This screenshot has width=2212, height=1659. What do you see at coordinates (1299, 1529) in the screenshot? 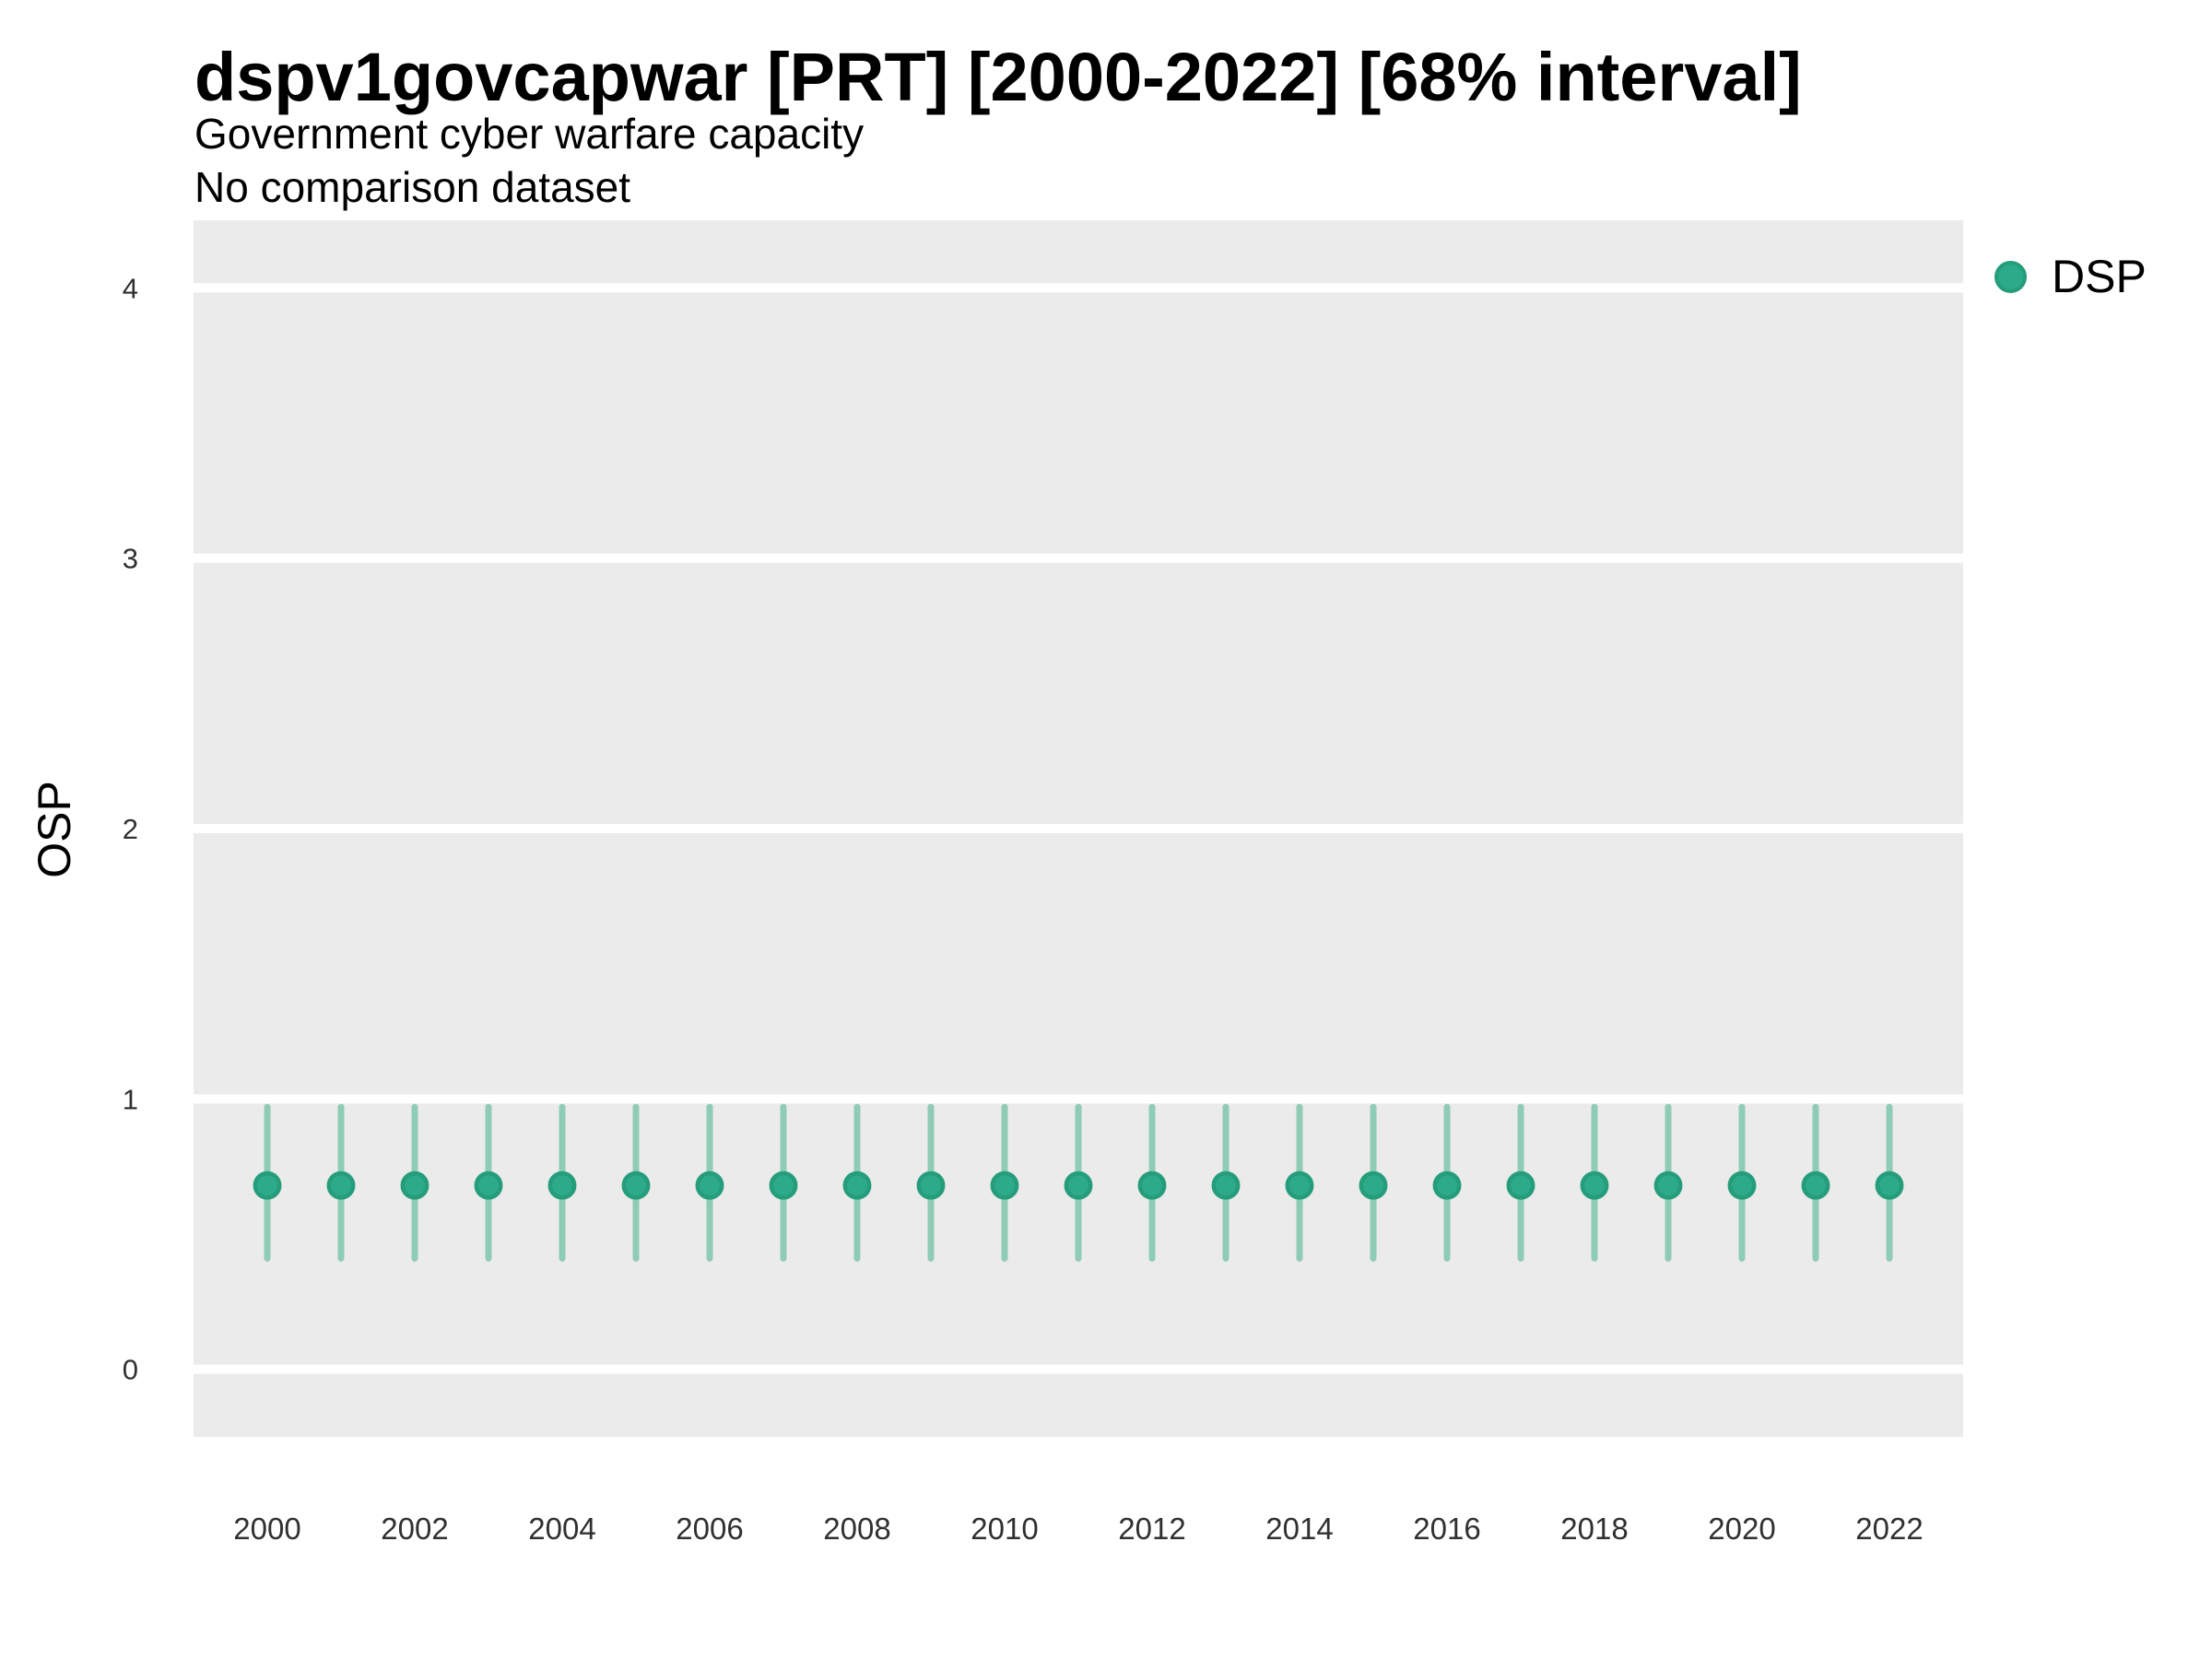
I see `x-tick-label-2014: 2014` at bounding box center [1299, 1529].